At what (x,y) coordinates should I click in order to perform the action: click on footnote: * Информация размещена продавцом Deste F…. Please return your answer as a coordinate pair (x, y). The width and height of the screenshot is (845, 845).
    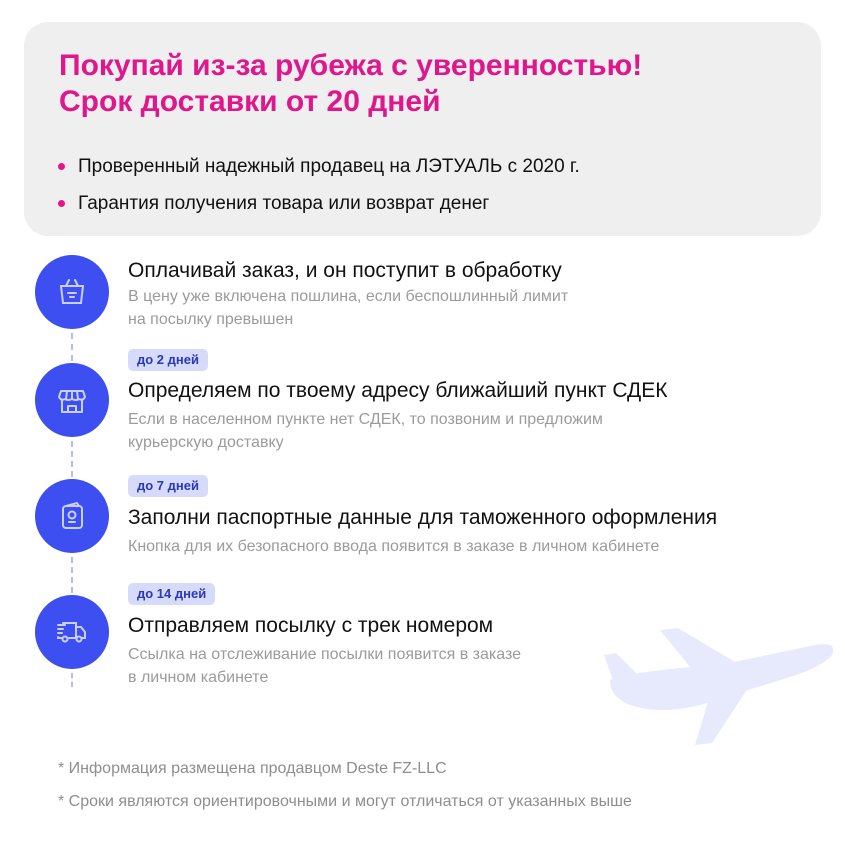
    Looking at the image, I should click on (252, 768).